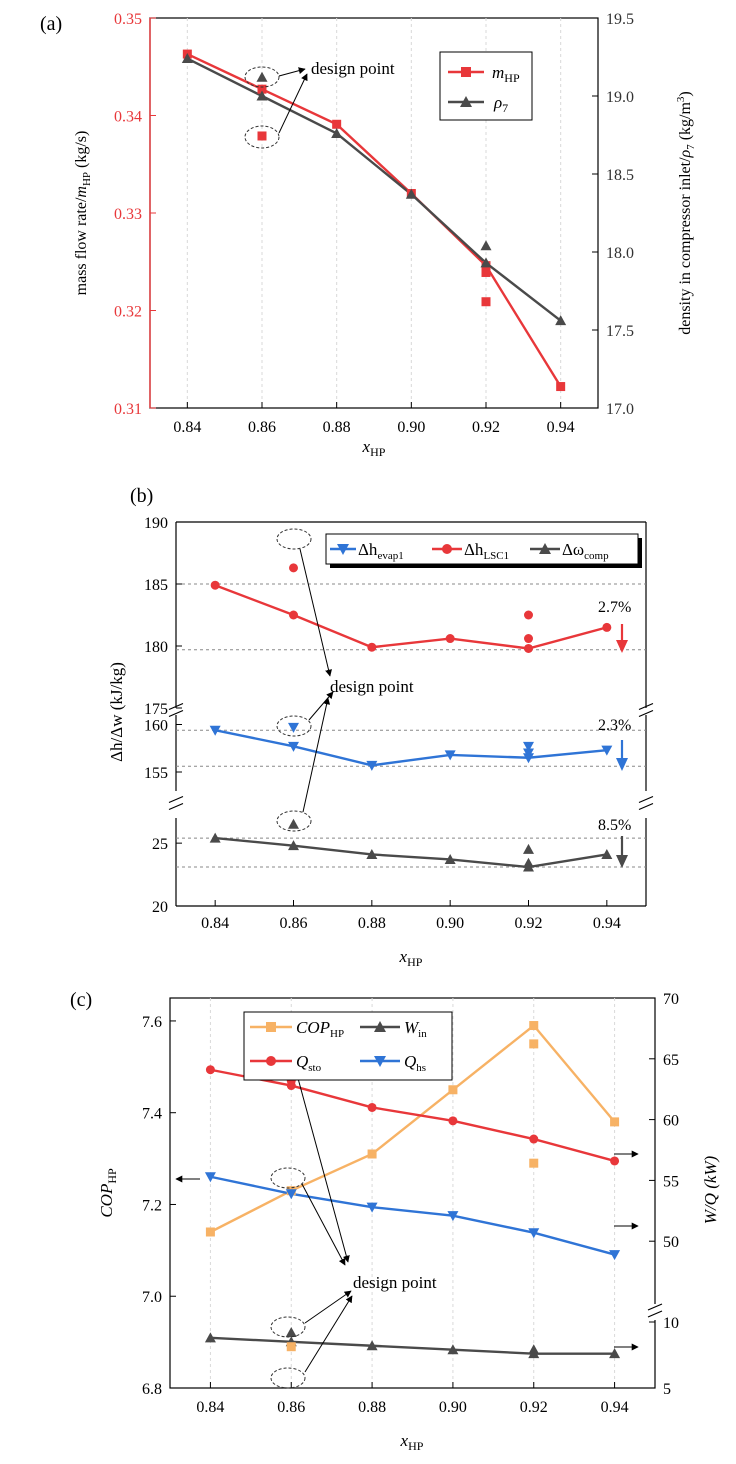  Describe the element at coordinates (51, 24) in the screenshot. I see `panel-label-a: (a)` at that location.